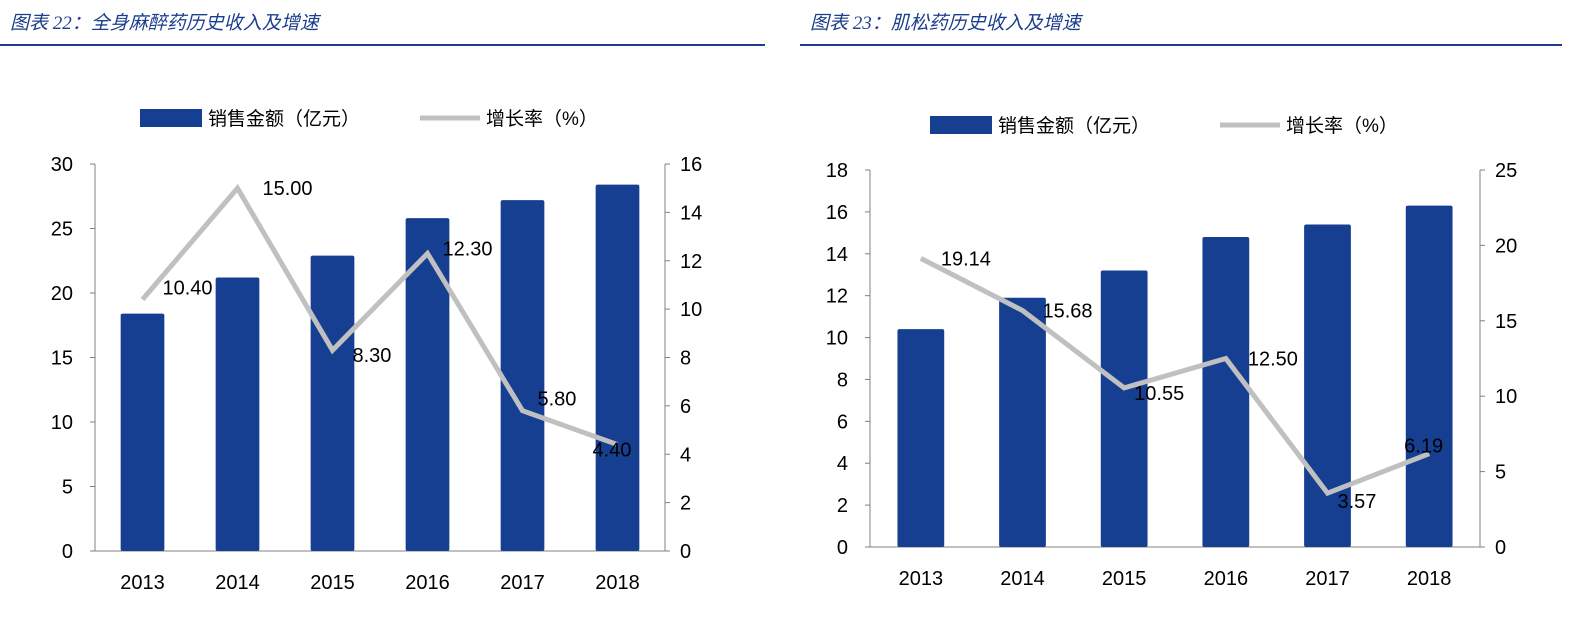 Image resolution: width=1588 pixels, height=640 pixels. Describe the element at coordinates (842, 422) in the screenshot. I see `y-left-tick-label: 6` at that location.